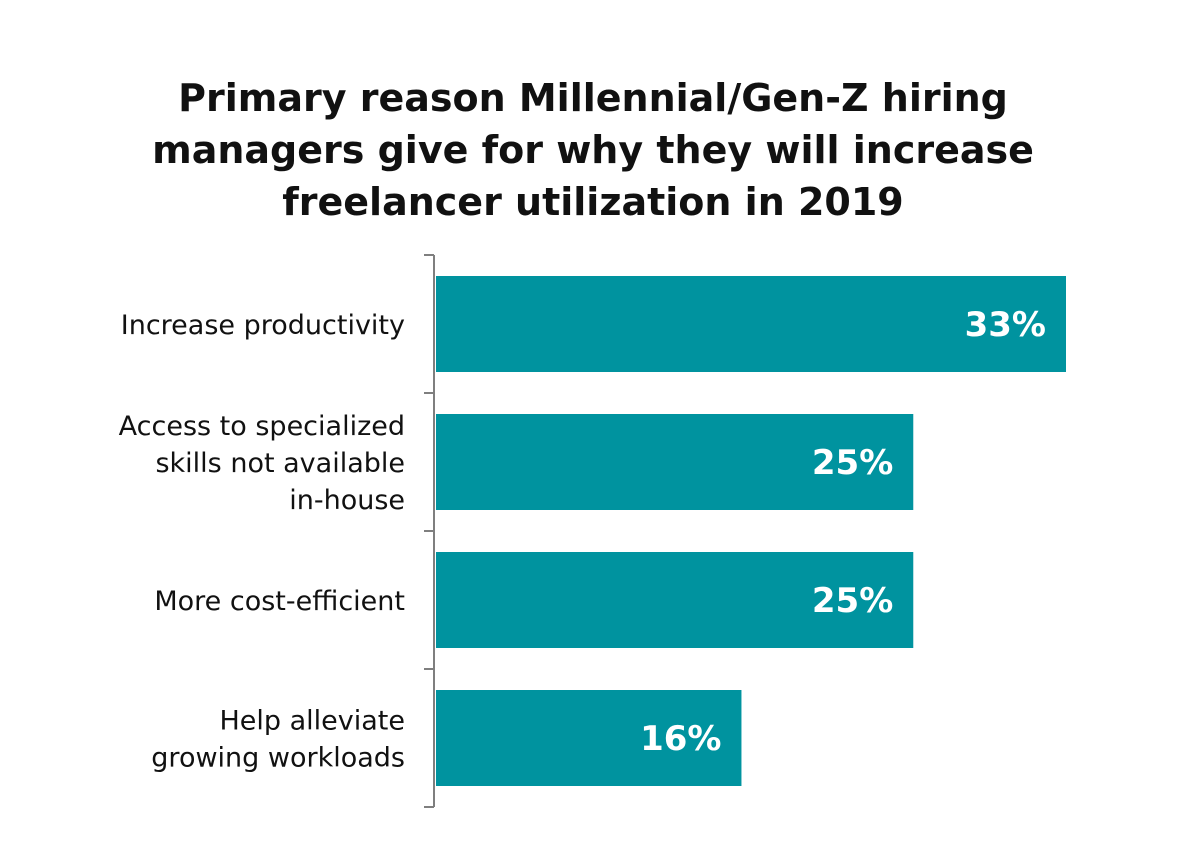 This screenshot has height=856, width=1186. What do you see at coordinates (263, 325) in the screenshot?
I see `category-label: Increase productivity` at bounding box center [263, 325].